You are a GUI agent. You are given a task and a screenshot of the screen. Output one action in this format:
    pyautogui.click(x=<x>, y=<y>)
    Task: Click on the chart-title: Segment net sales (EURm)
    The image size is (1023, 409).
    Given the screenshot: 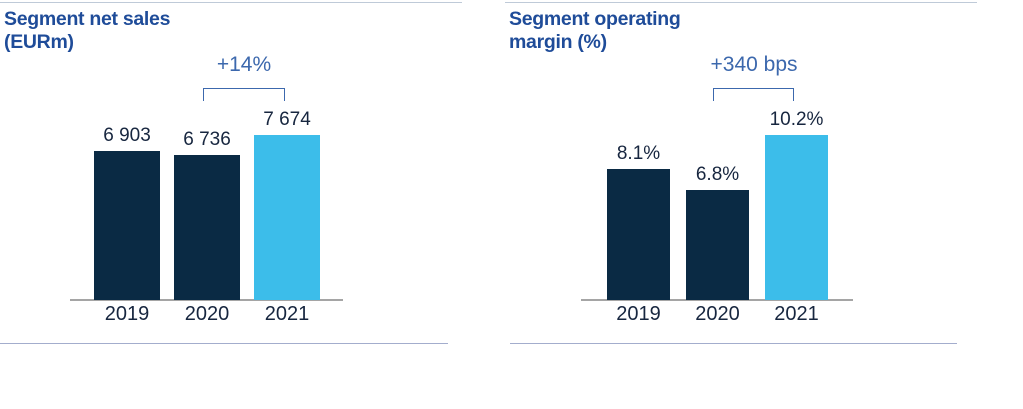 What is the action you would take?
    pyautogui.click(x=87, y=31)
    